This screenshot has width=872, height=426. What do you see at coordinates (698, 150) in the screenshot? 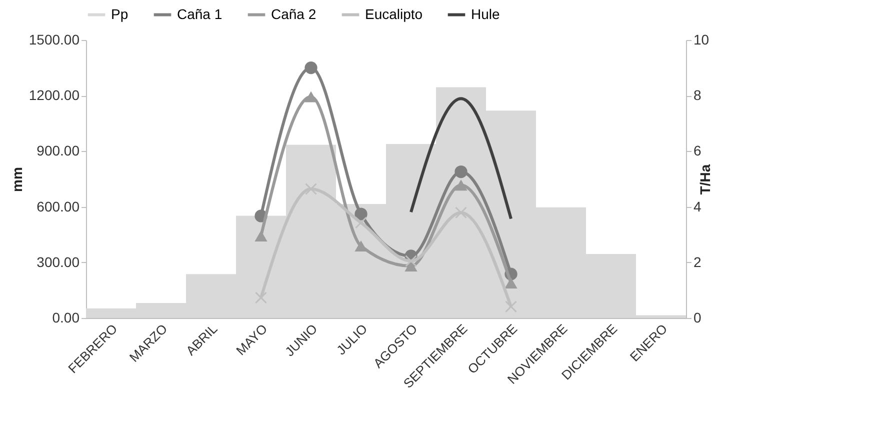
I see `y2-tick-label: 6` at bounding box center [698, 150].